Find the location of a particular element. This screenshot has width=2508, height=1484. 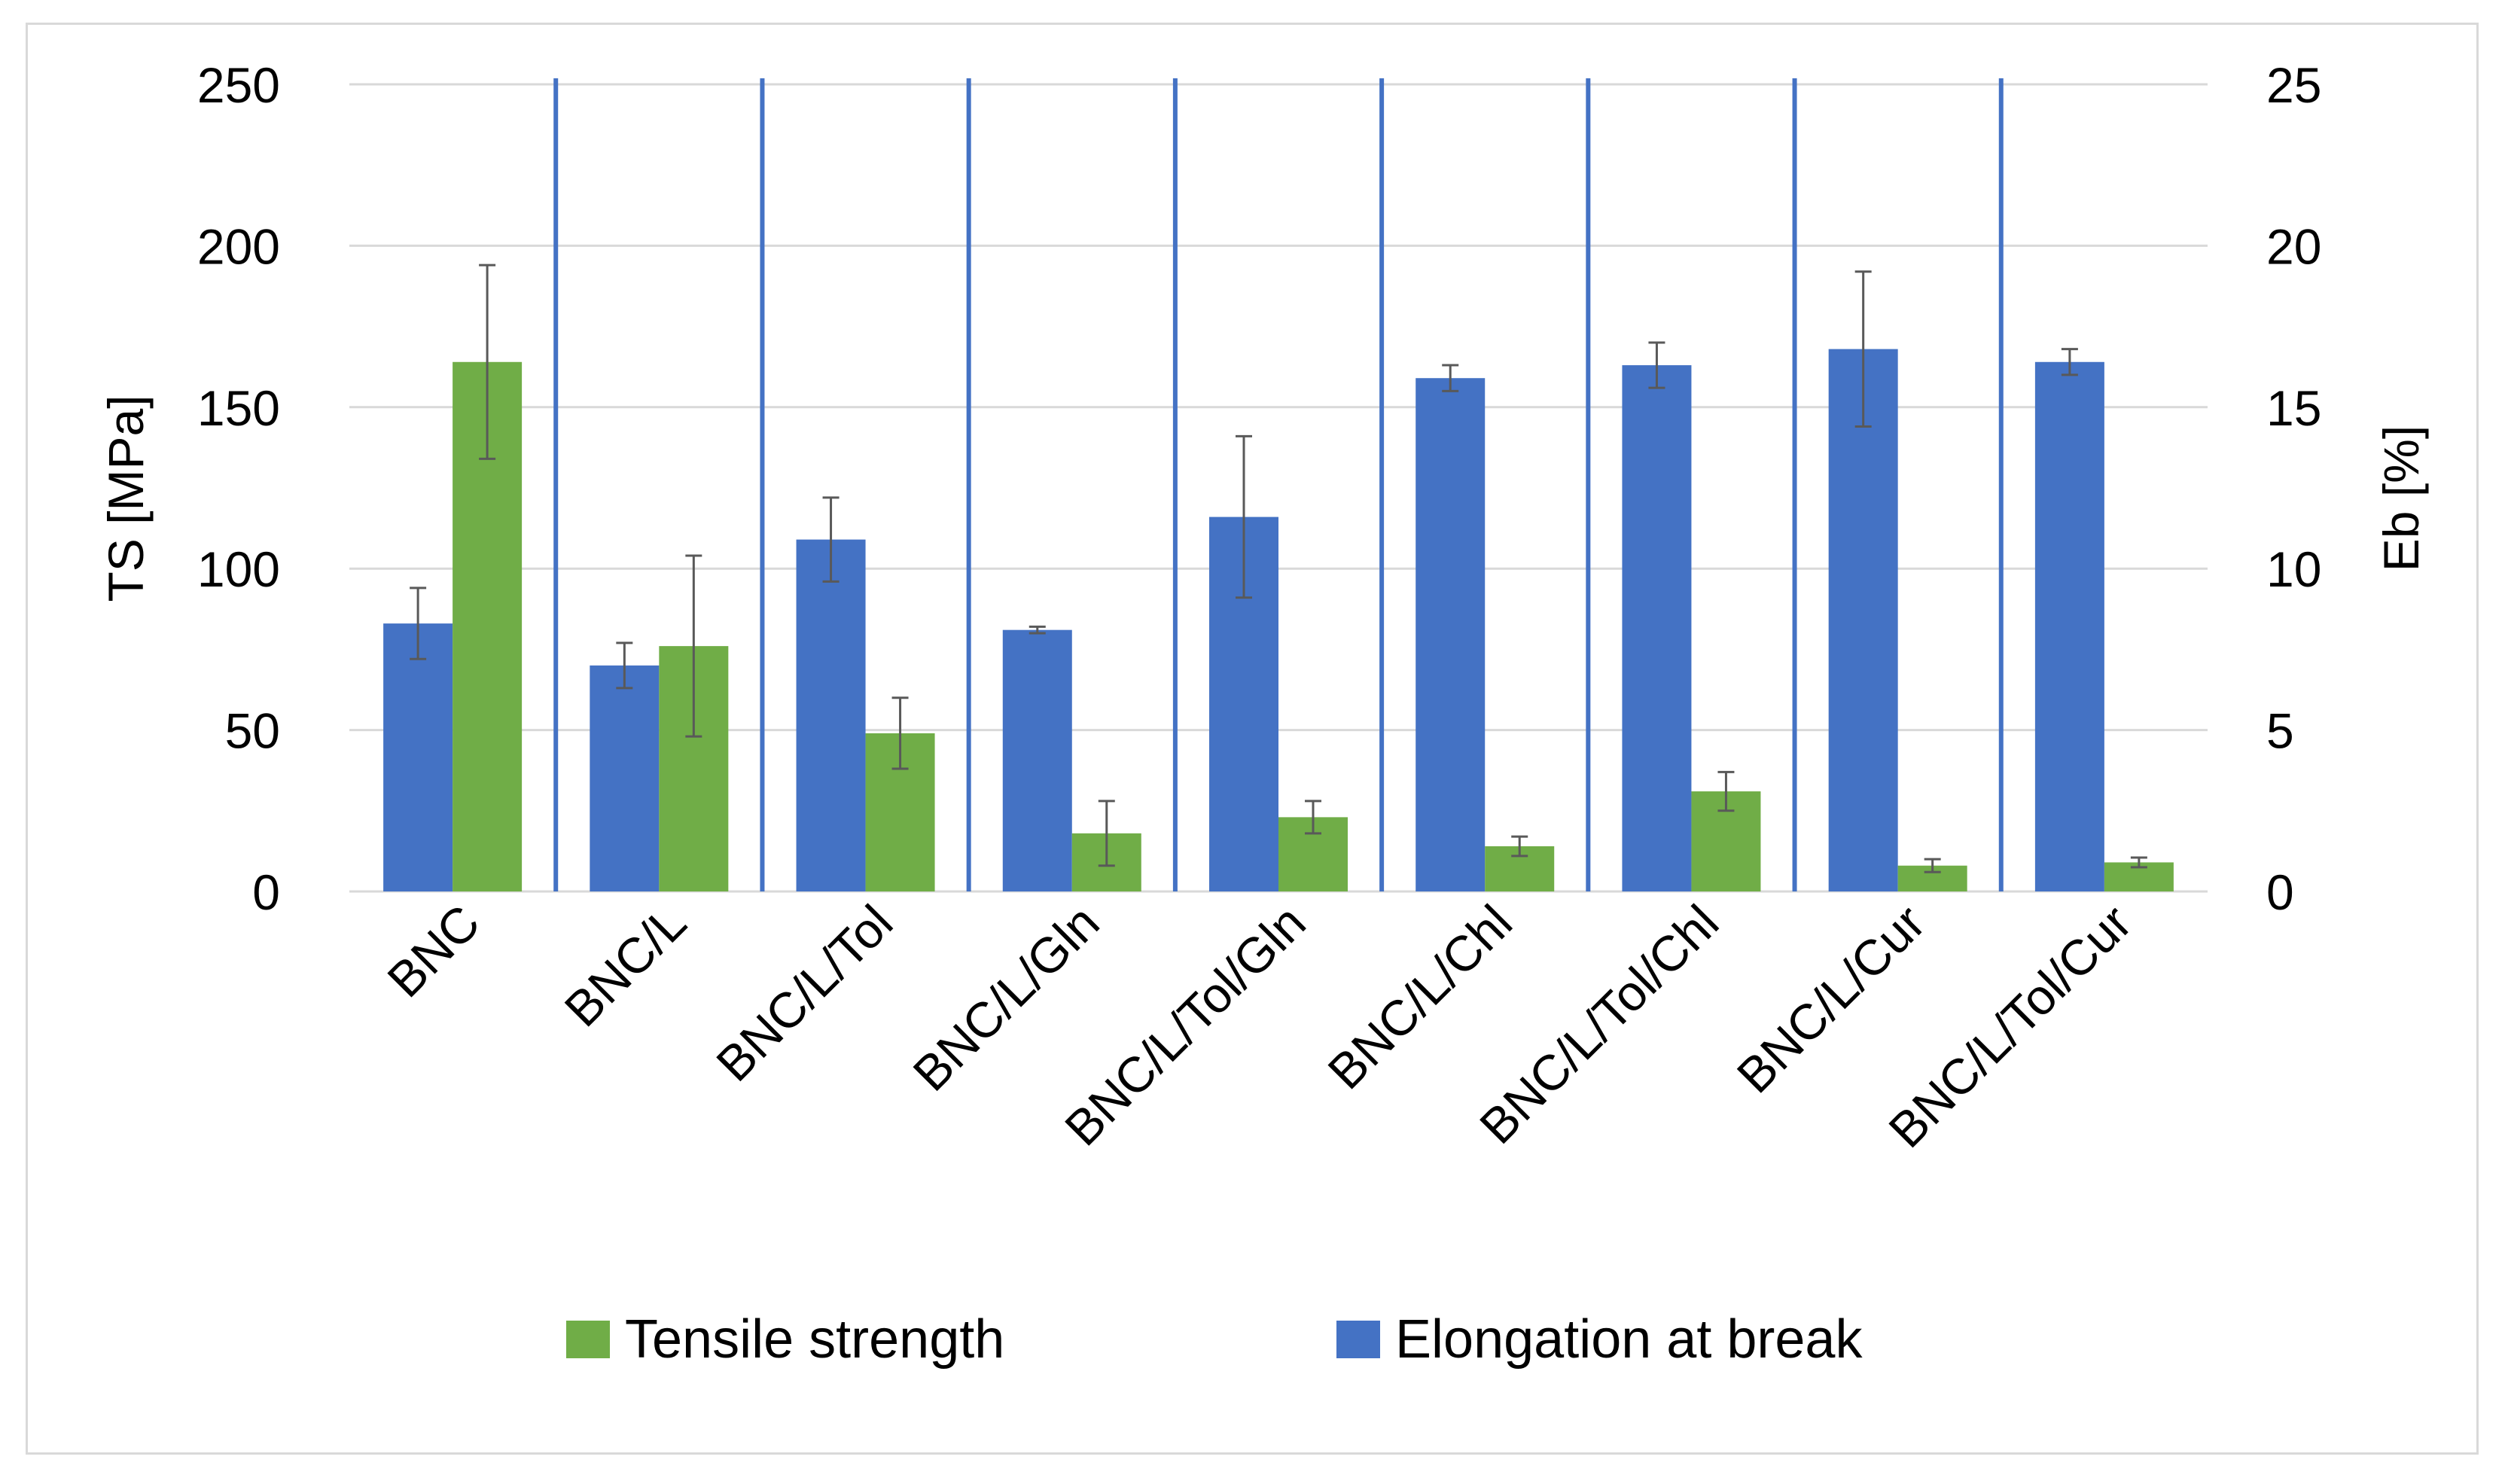

legend-label-elongation: Elongation at break is located at coordinates (1629, 1339).